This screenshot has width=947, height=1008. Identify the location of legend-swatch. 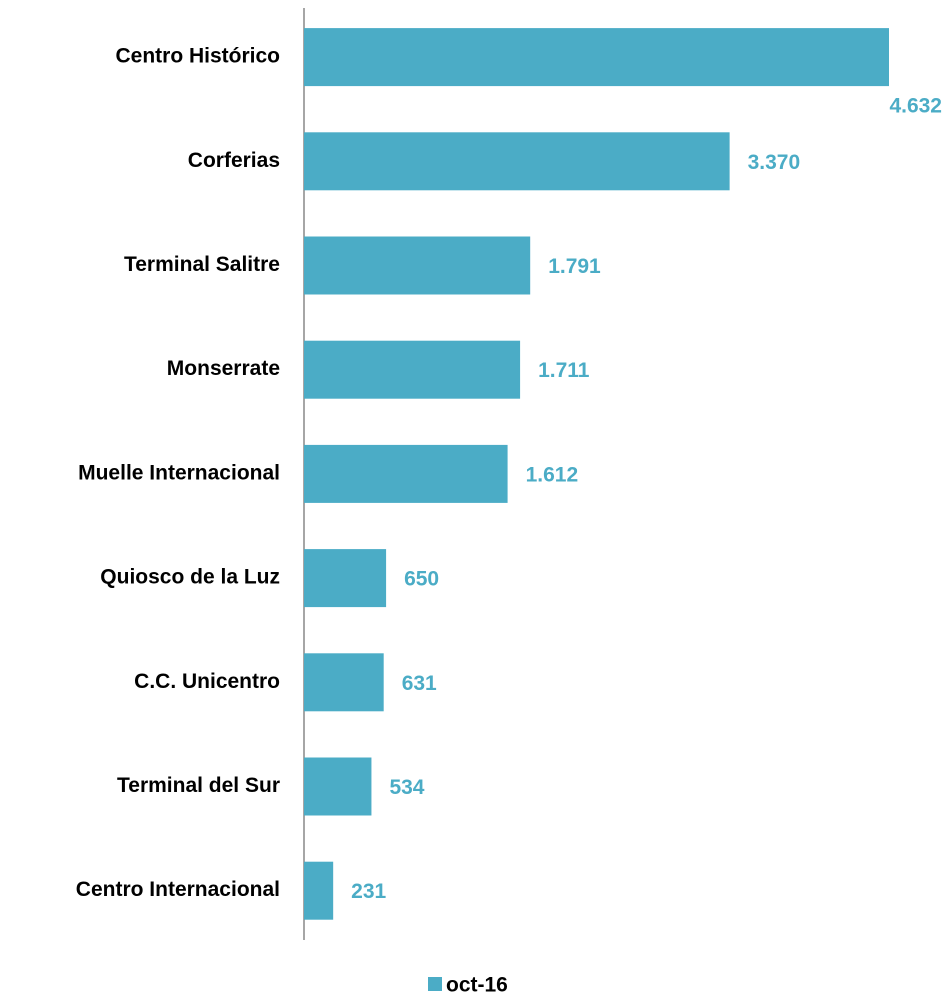
(435, 984).